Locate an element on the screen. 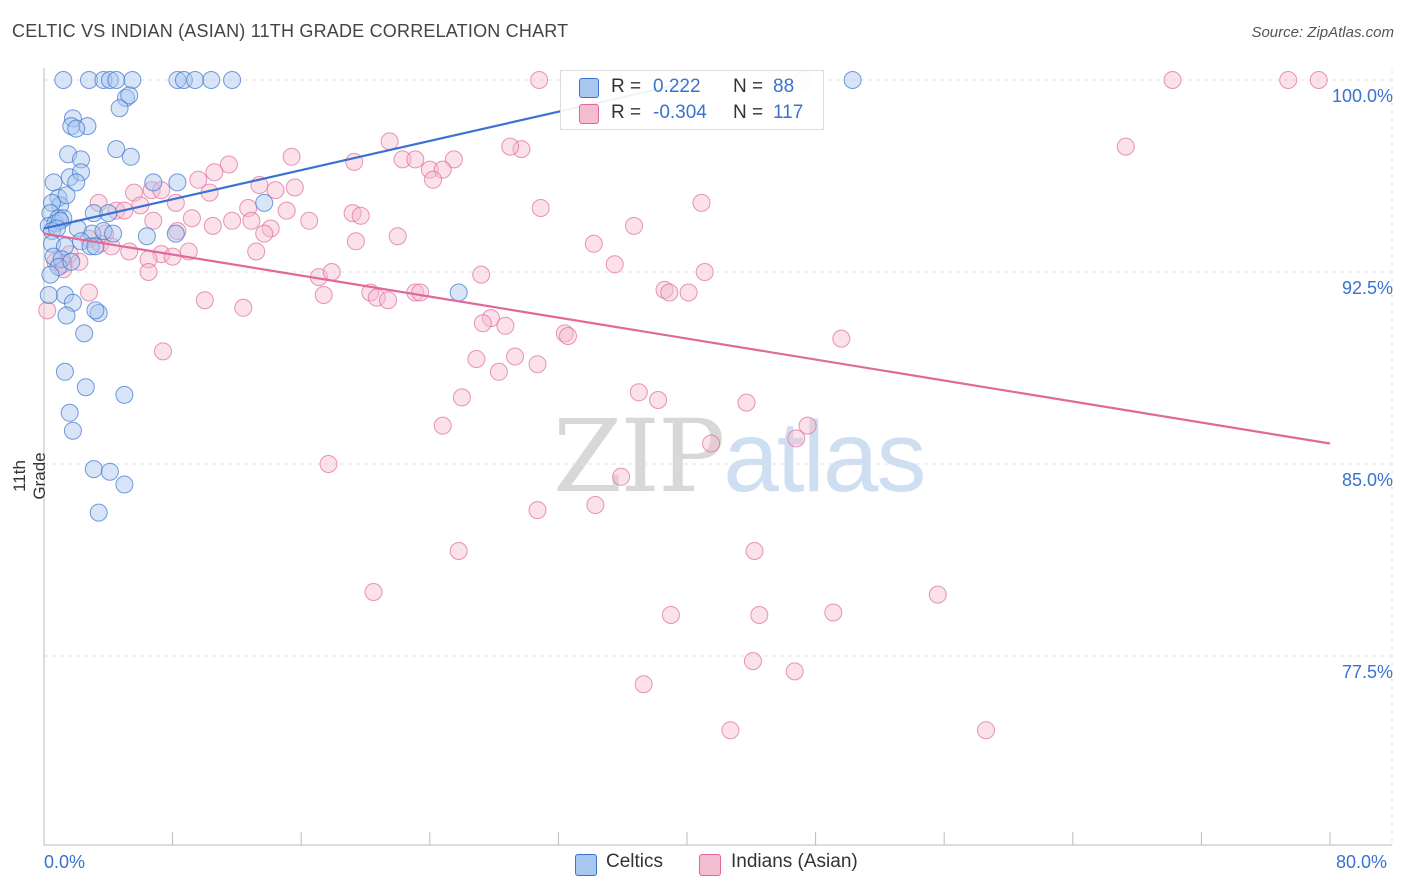 This screenshot has height=892, width=1406. celtics-legend-swatch is located at coordinates (586, 865).